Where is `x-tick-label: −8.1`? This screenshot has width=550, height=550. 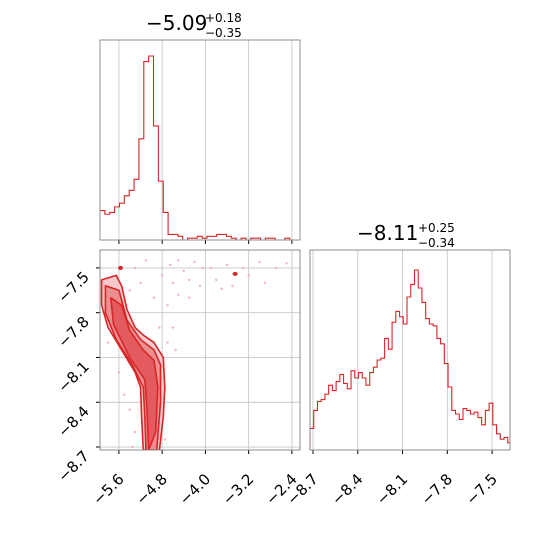
x-tick-label: −8.1 is located at coordinates (392, 489).